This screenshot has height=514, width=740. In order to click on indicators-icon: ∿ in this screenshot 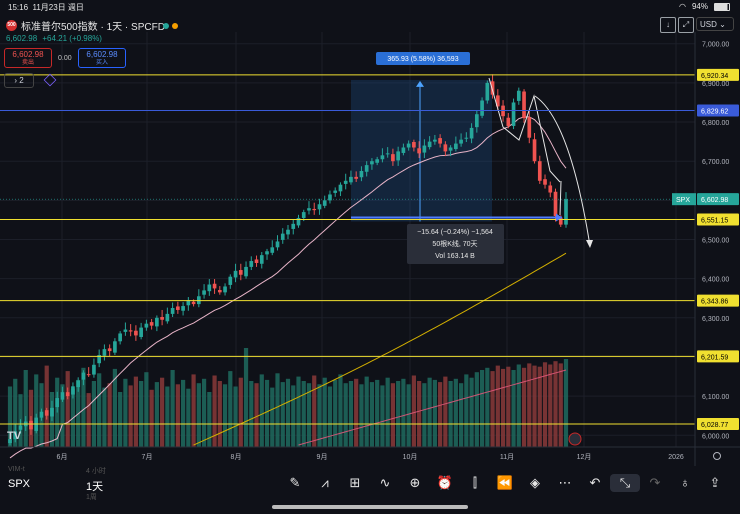, I will do `click(385, 482)`.